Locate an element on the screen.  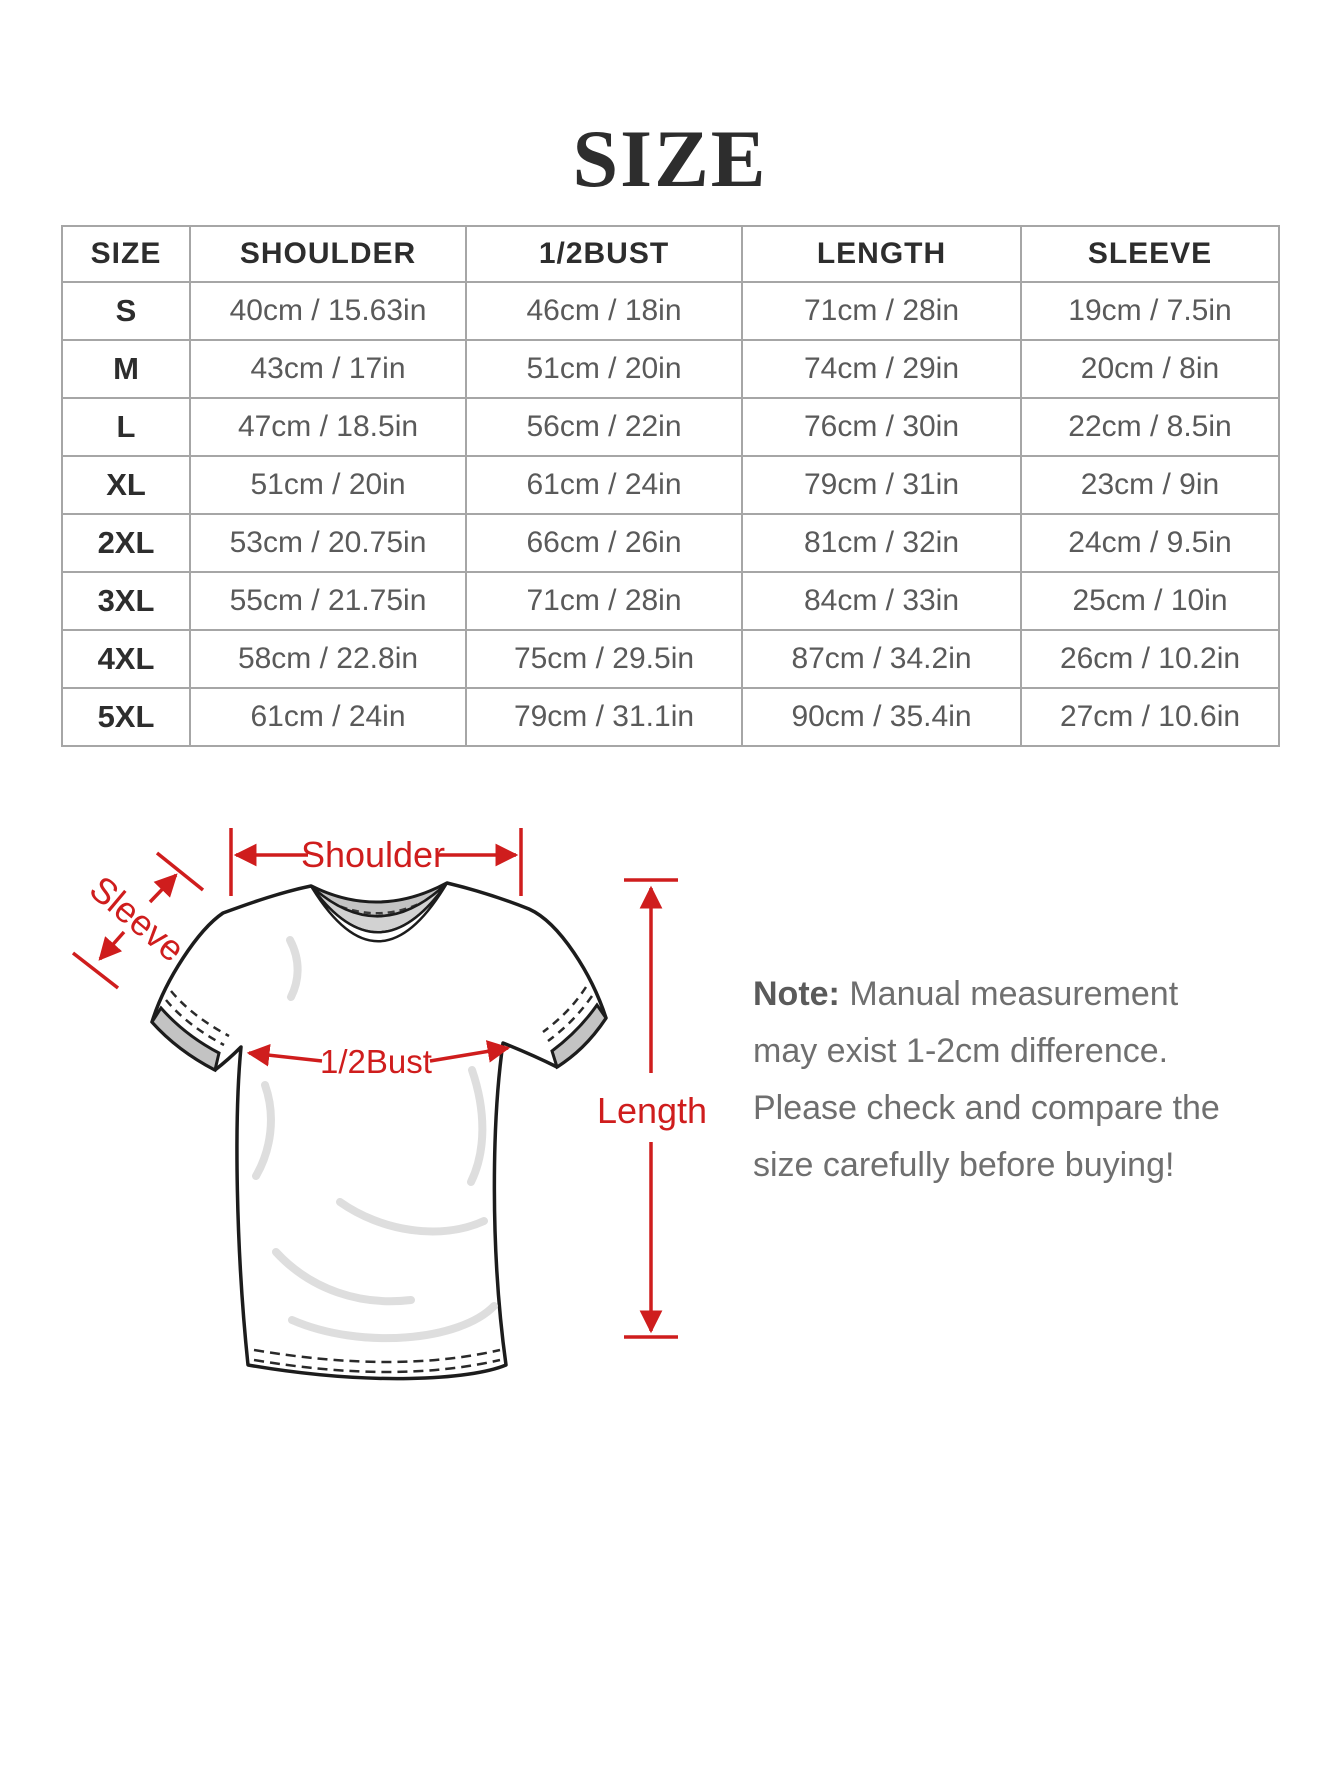
size-cell: S is located at coordinates (126, 311).